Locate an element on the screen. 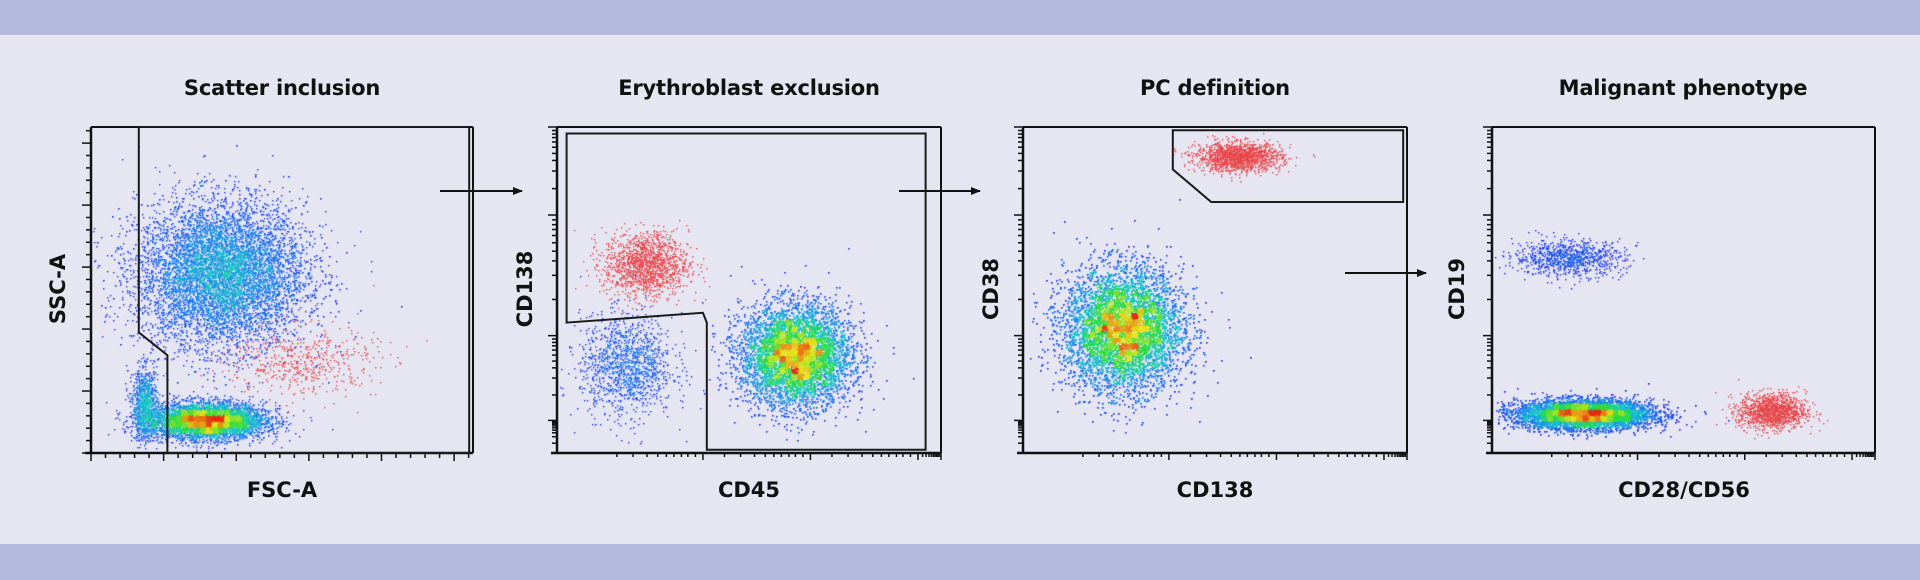 The width and height of the screenshot is (1920, 580). scatter-plot-cd45-cd138 is located at coordinates (749, 290).